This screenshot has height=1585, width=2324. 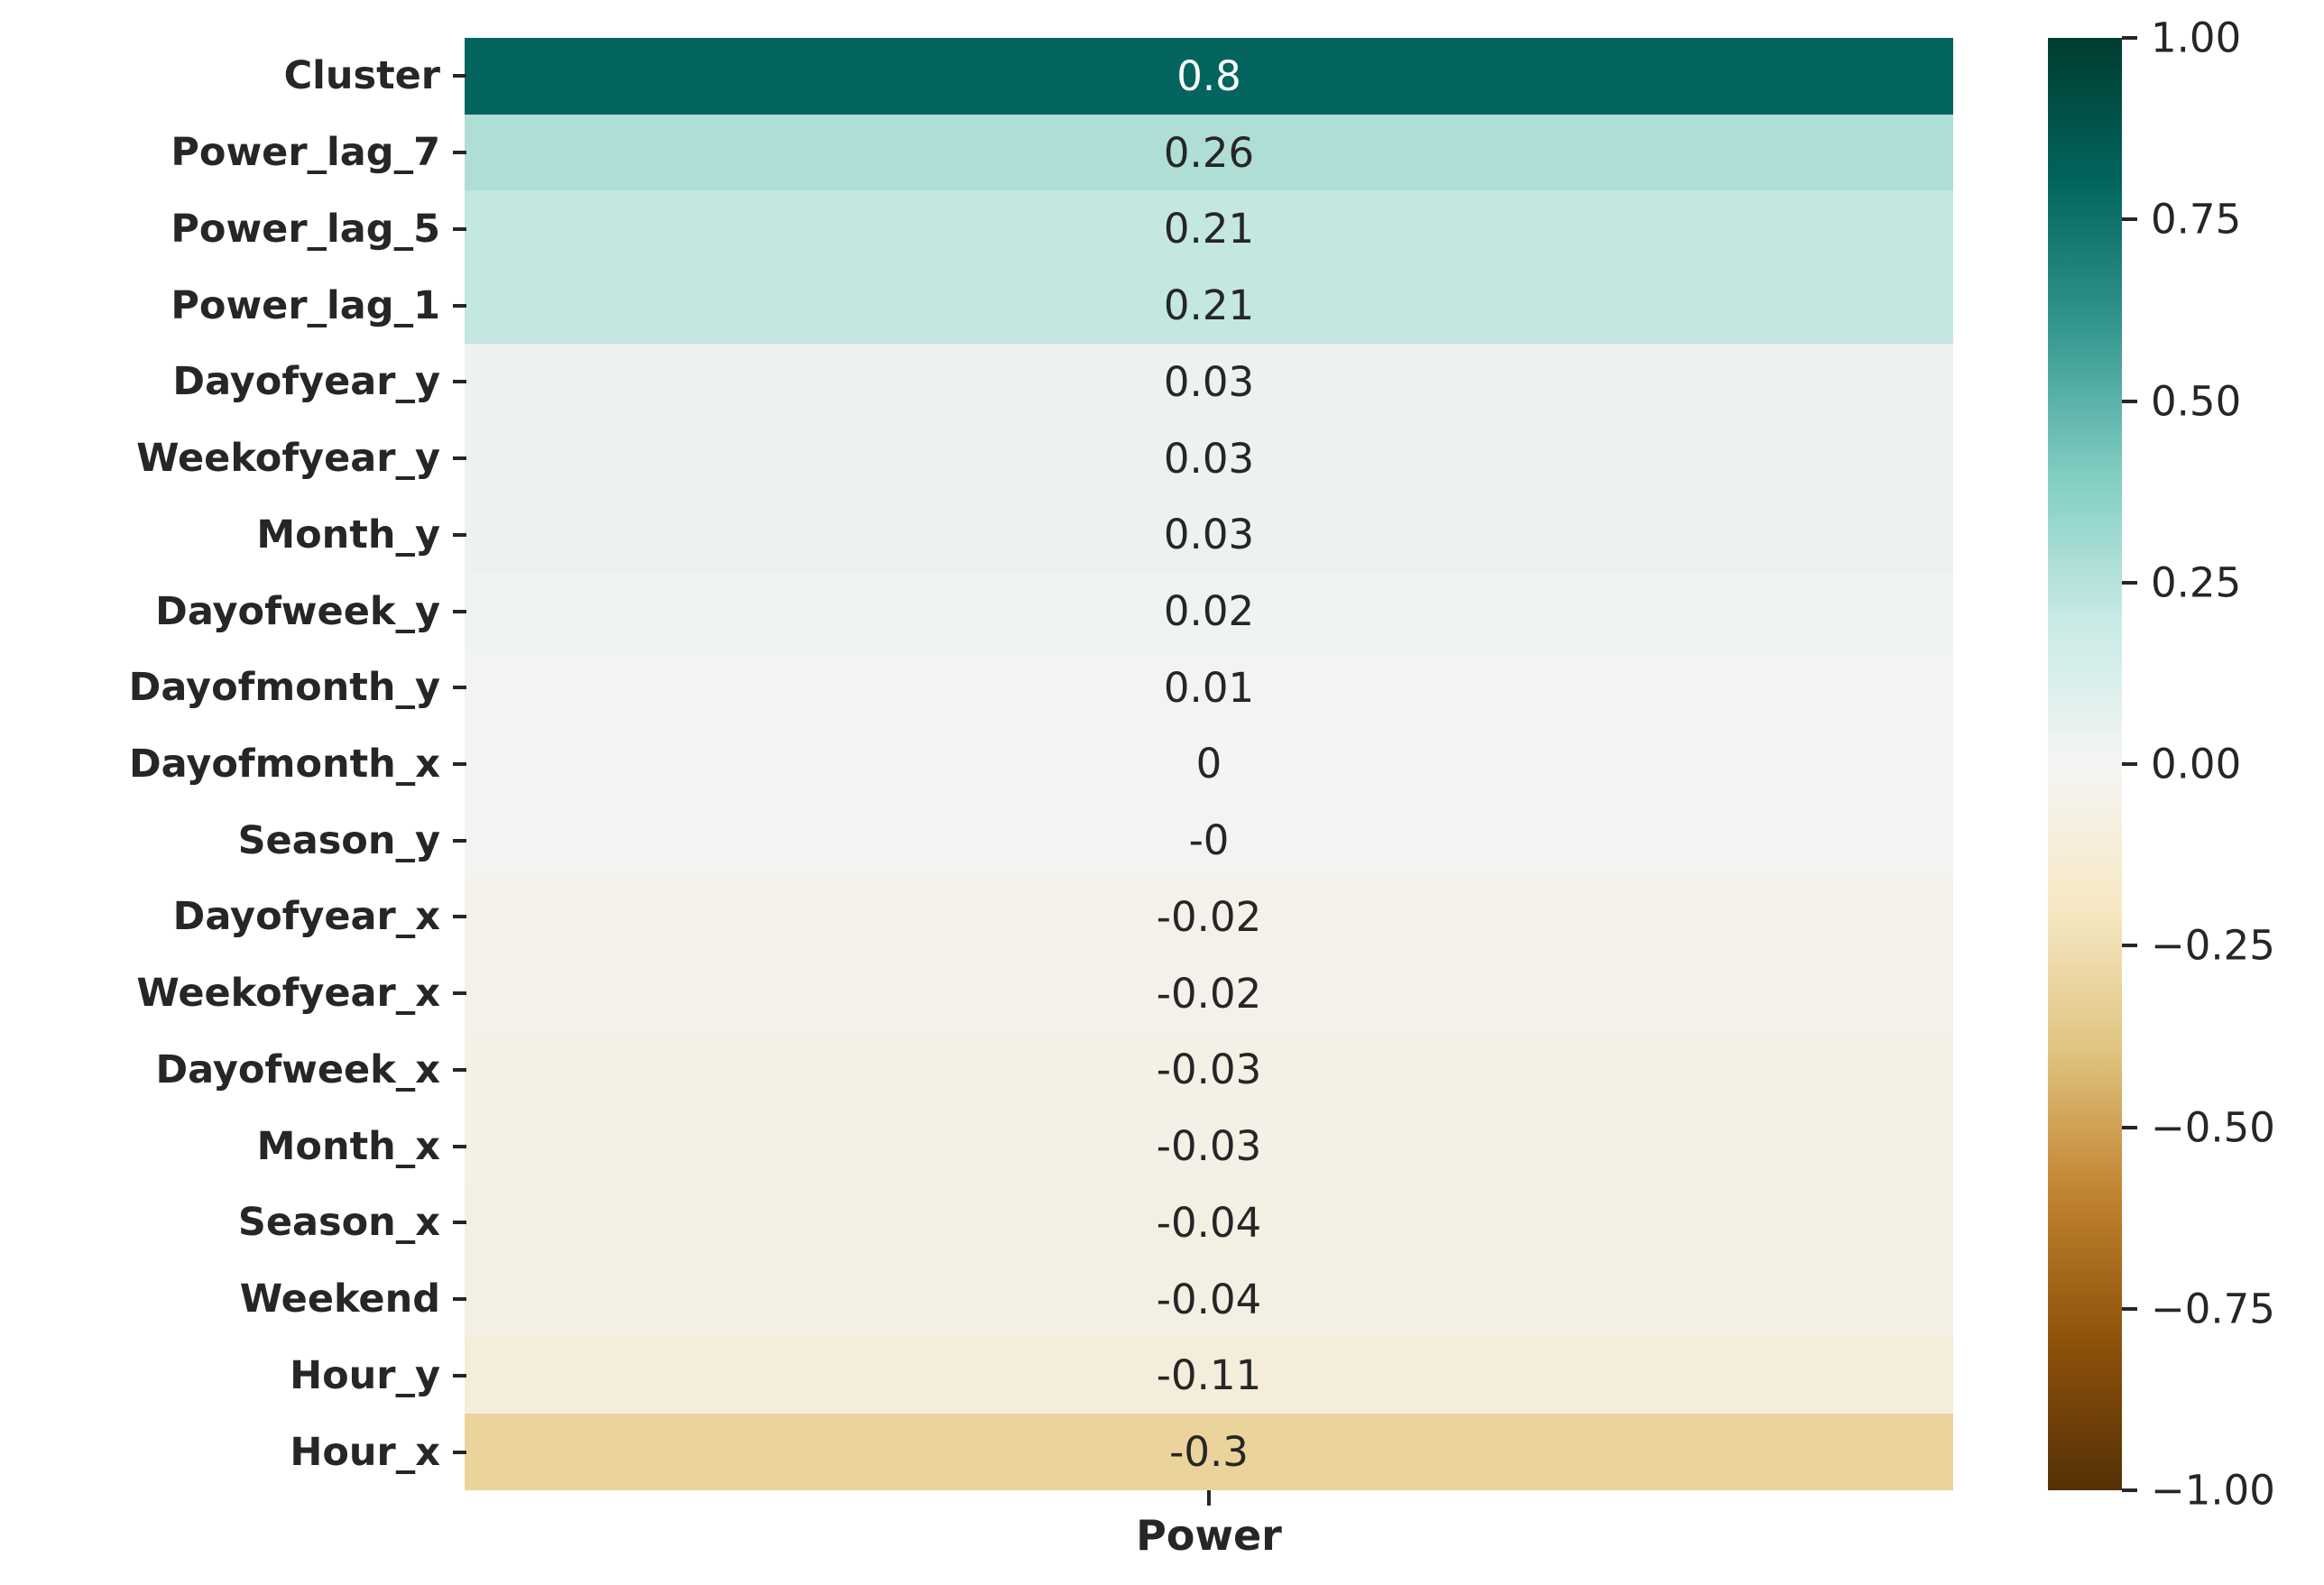 I want to click on cell-value: -0.11, so click(x=1209, y=1376).